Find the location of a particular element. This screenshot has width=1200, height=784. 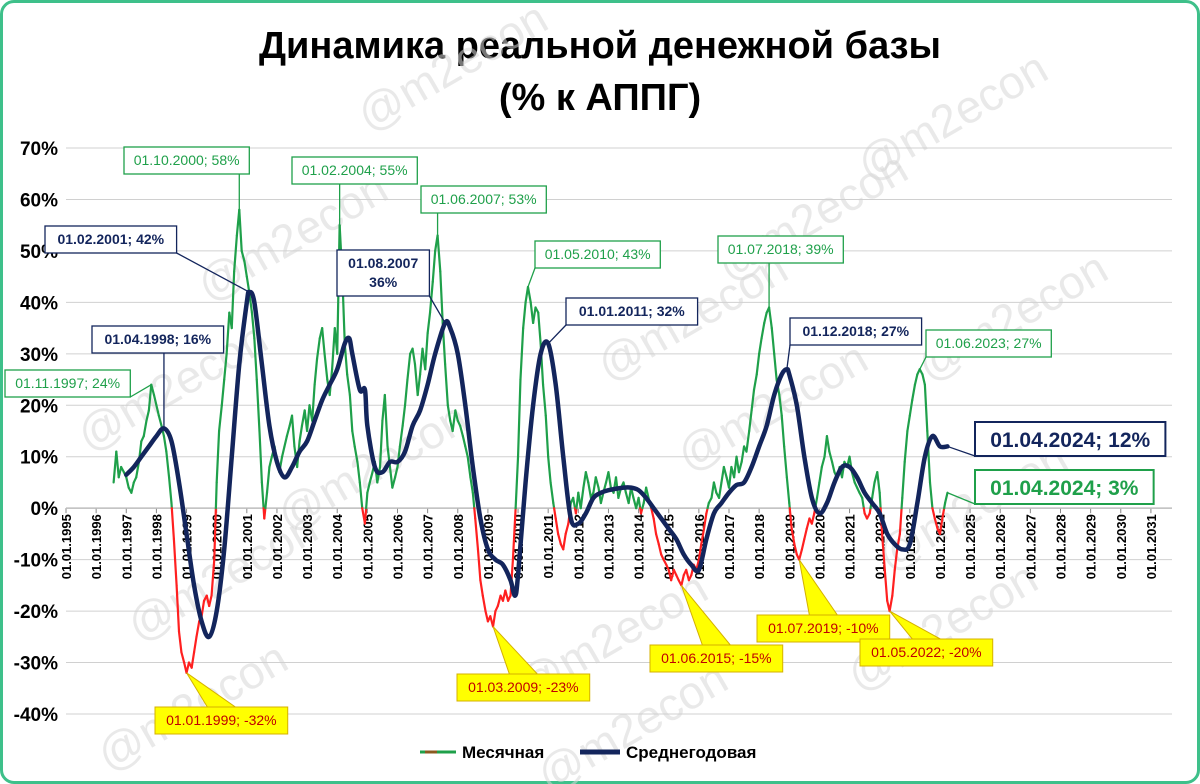

annotation-max: 01.05.2010; 43% is located at coordinates (594, 264).